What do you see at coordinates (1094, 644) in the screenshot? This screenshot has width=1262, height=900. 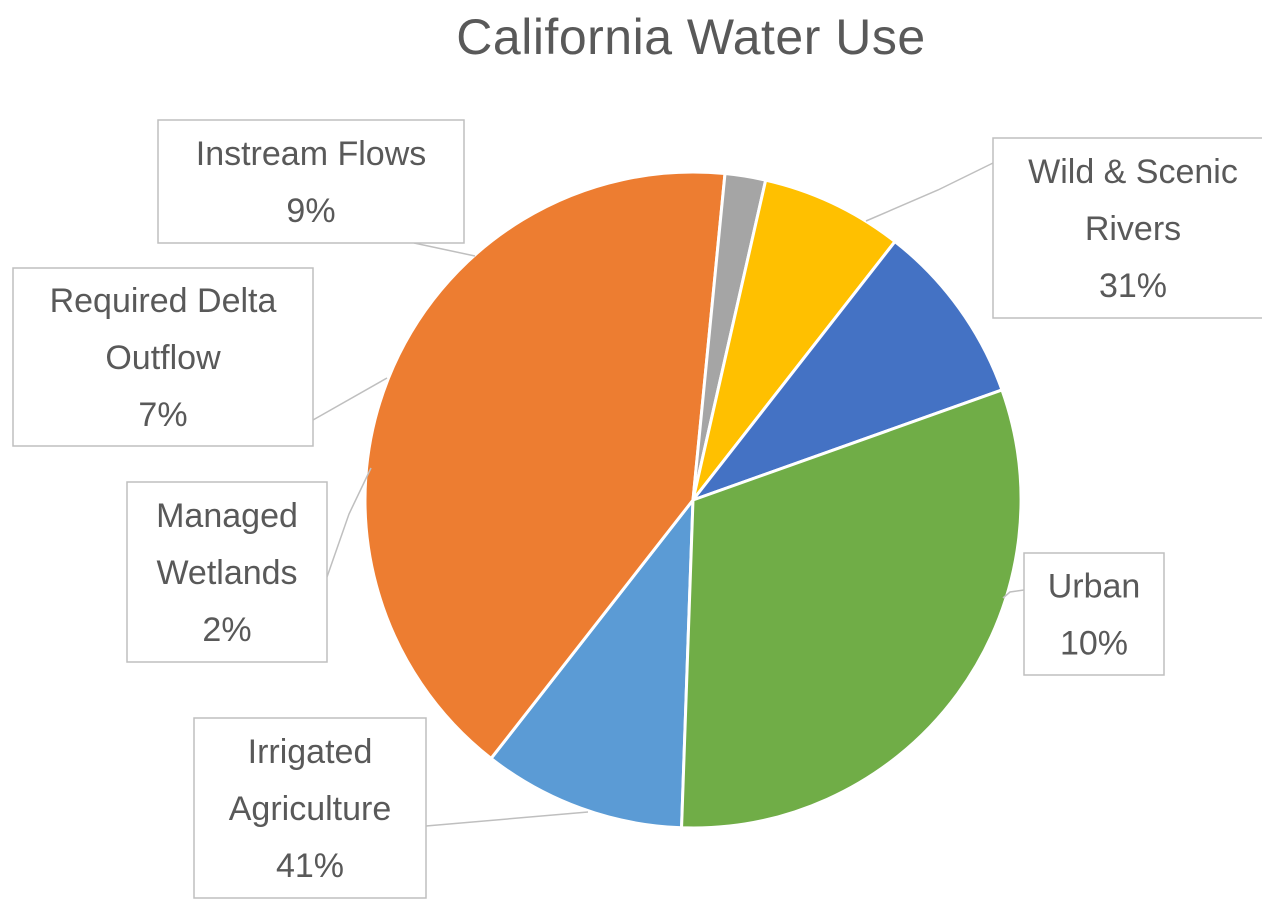 I see `data-label-value: 10%` at bounding box center [1094, 644].